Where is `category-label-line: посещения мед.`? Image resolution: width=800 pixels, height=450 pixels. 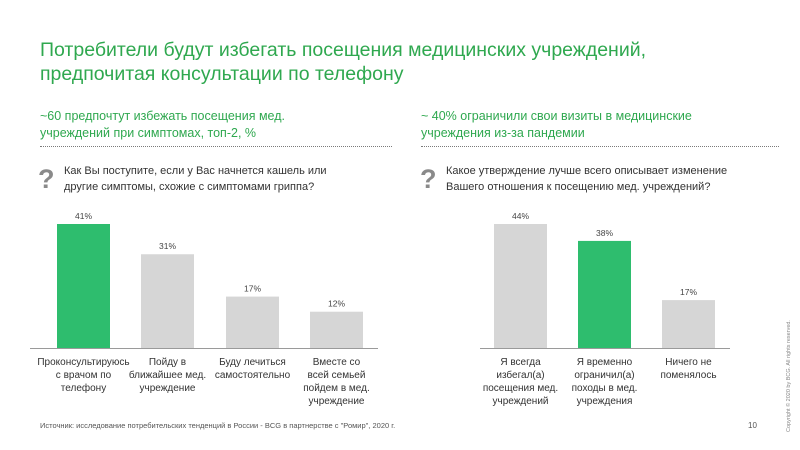
category-label-line: посещения мед. is located at coordinates (520, 388).